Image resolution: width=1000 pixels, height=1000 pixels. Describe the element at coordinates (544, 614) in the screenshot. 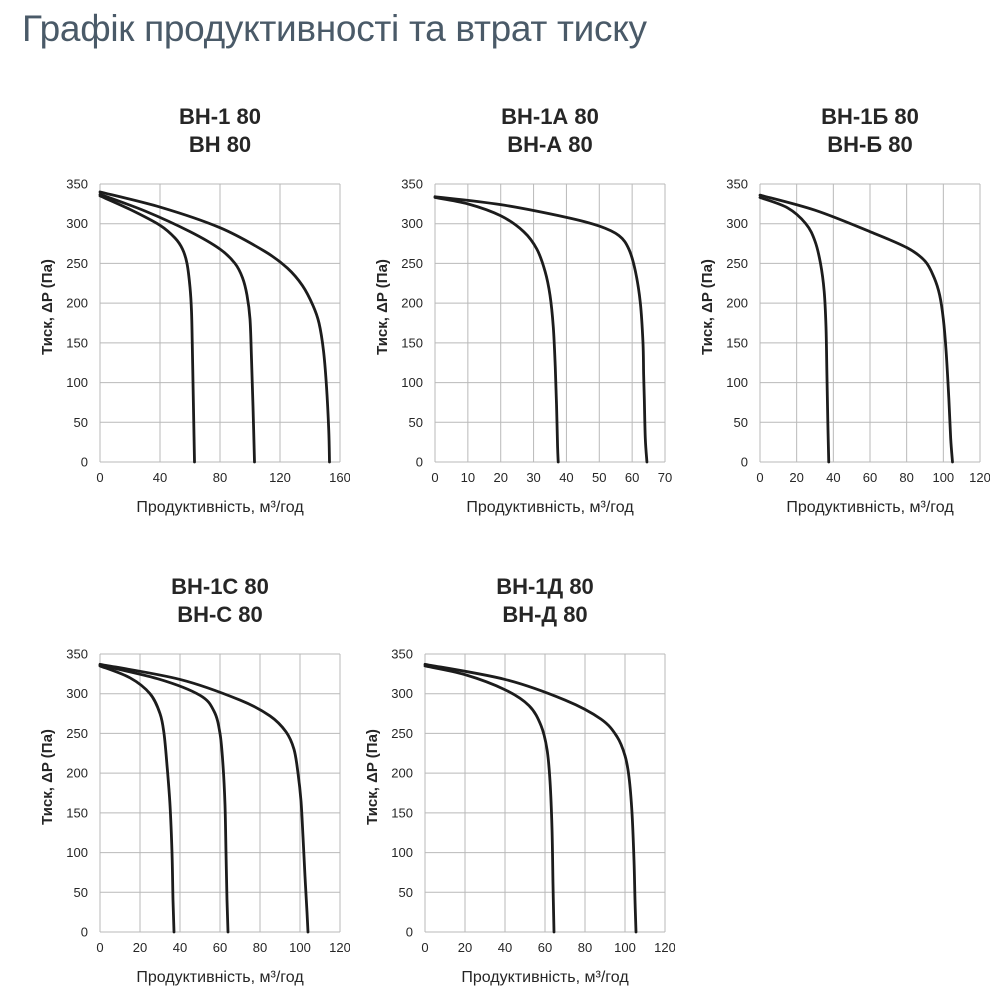

I see `chart-title-line: ВН-Д 80` at that location.